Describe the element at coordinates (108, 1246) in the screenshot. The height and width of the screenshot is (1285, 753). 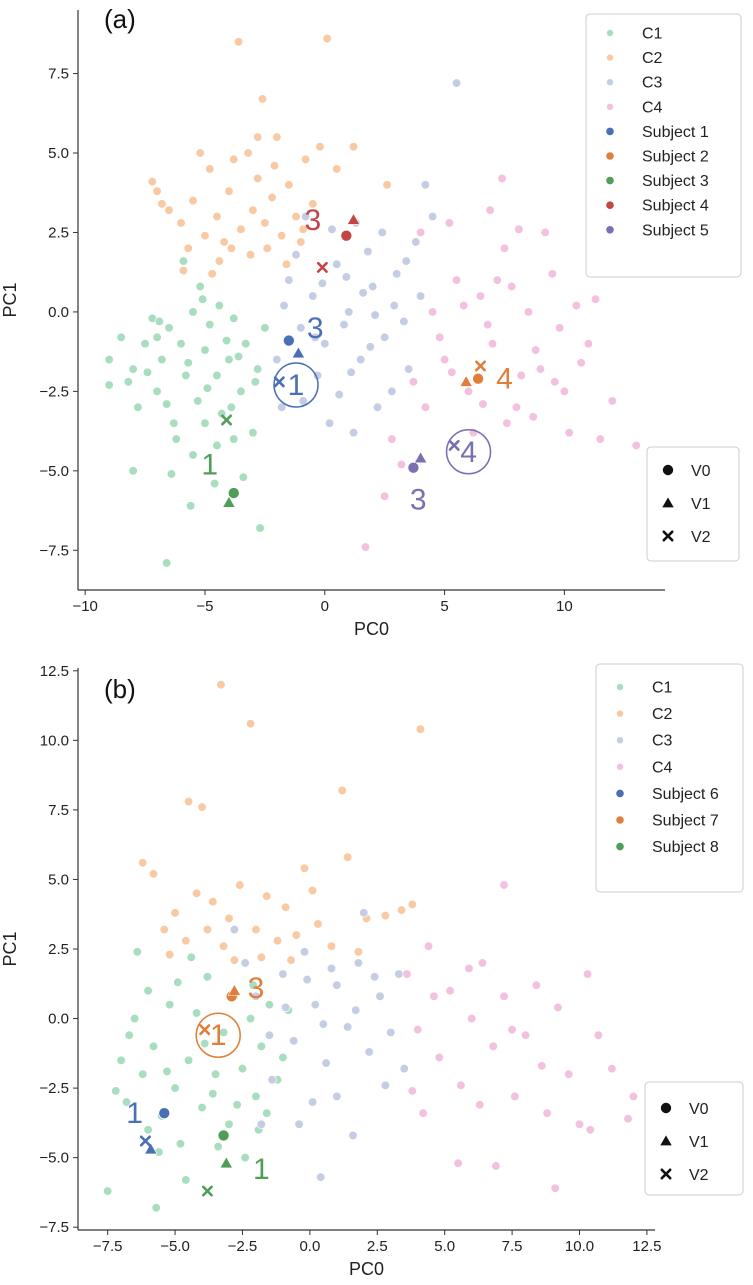
I see `x-tick-label: −7.5` at that location.